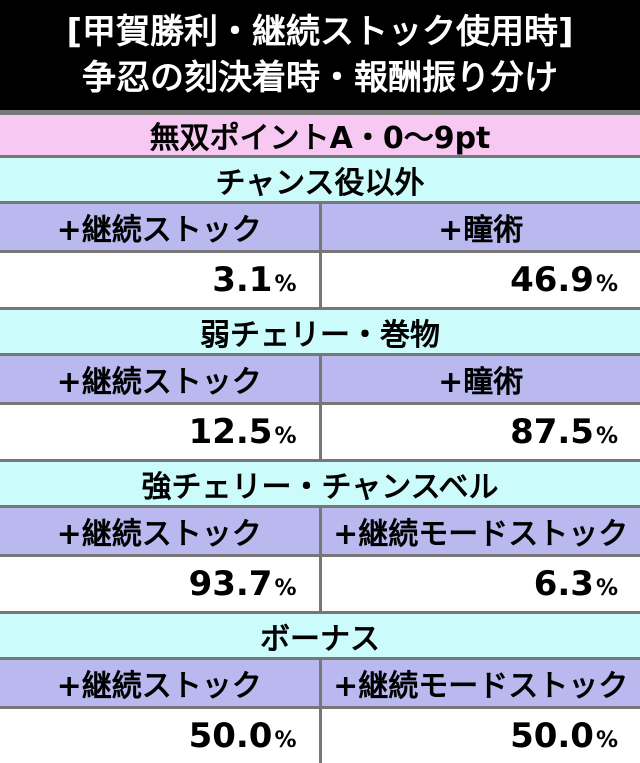  I want to click on value-cell: 93.7%, so click(159, 584).